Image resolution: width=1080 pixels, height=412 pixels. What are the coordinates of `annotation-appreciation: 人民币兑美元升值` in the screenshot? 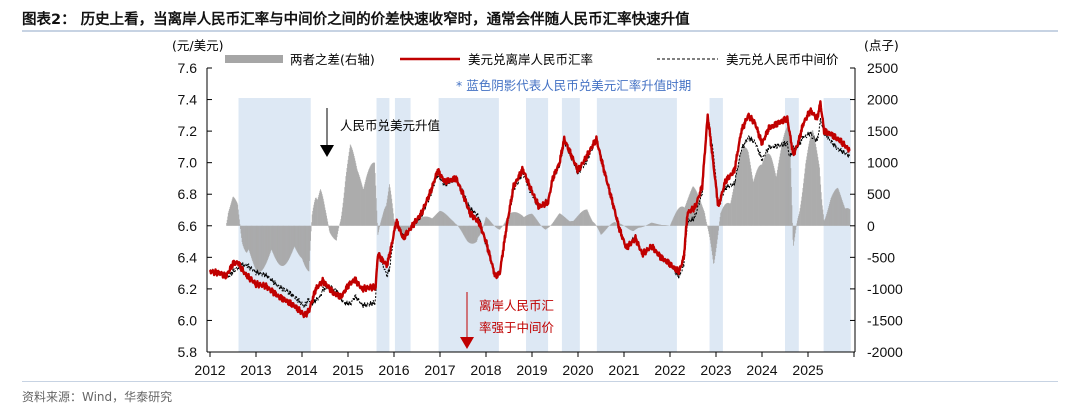 It's located at (380, 132).